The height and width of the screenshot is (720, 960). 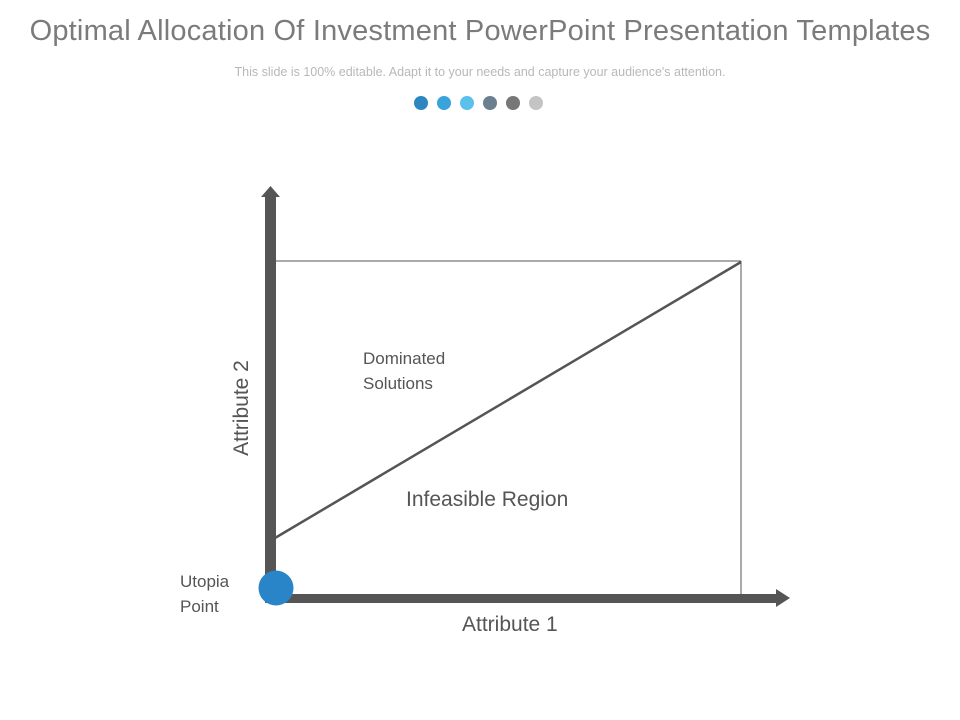 I want to click on decorative-dots, so click(x=478, y=103).